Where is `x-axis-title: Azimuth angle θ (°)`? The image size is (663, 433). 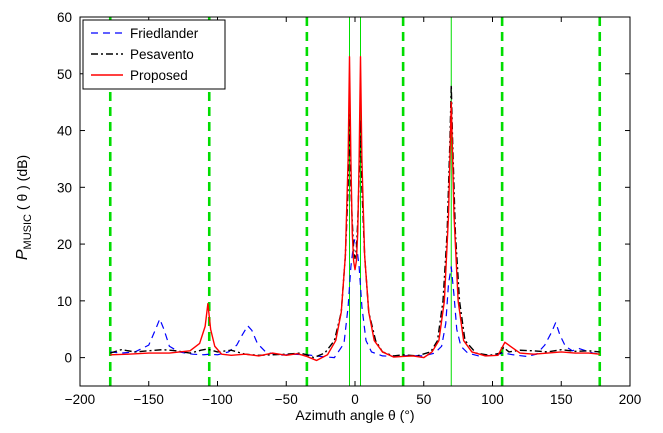 x-axis-title: Azimuth angle θ (°) is located at coordinates (354, 415).